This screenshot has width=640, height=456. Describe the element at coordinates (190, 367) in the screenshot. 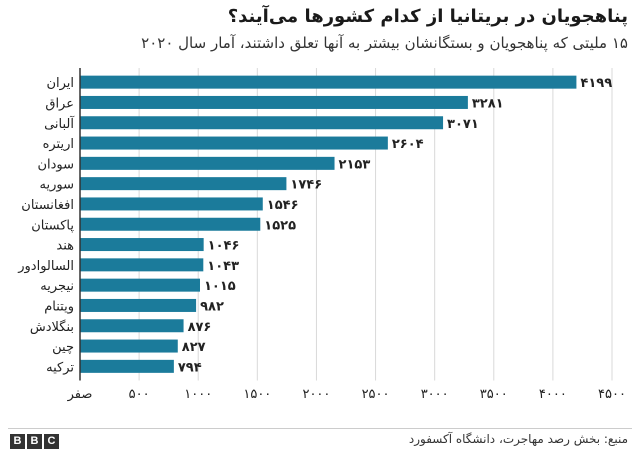

I see `value-label: ۷۹۴` at that location.